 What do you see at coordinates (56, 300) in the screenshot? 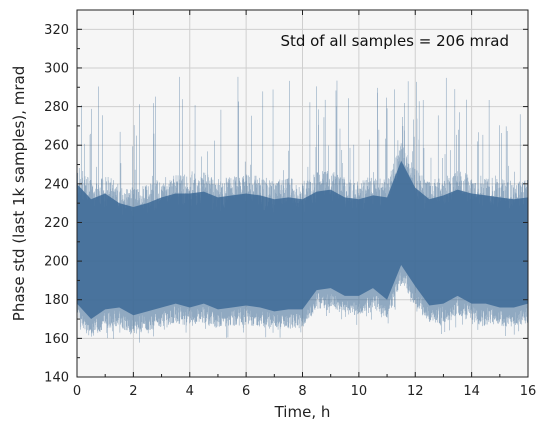
I see `y-tick-label: 180` at bounding box center [56, 300].